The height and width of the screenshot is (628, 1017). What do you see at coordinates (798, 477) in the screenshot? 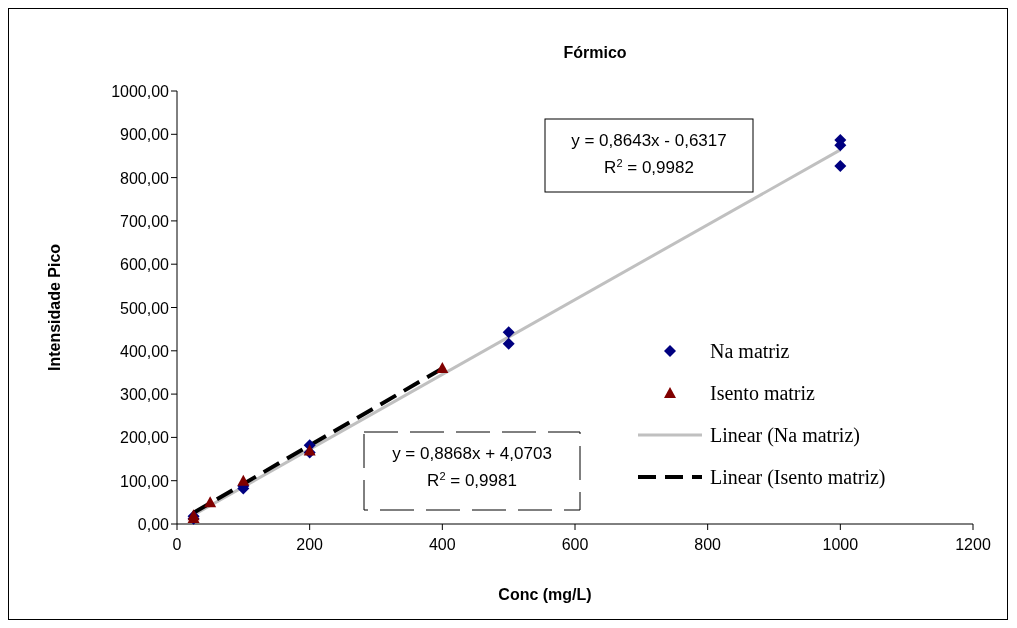
I see `legend-label: Linear (Isento matriz)` at bounding box center [798, 477].